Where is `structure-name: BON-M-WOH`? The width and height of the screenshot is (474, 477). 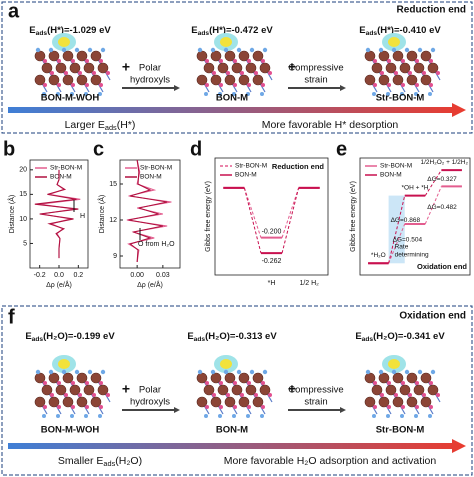 structure-name: BON-M-WOH is located at coordinates (70, 98).